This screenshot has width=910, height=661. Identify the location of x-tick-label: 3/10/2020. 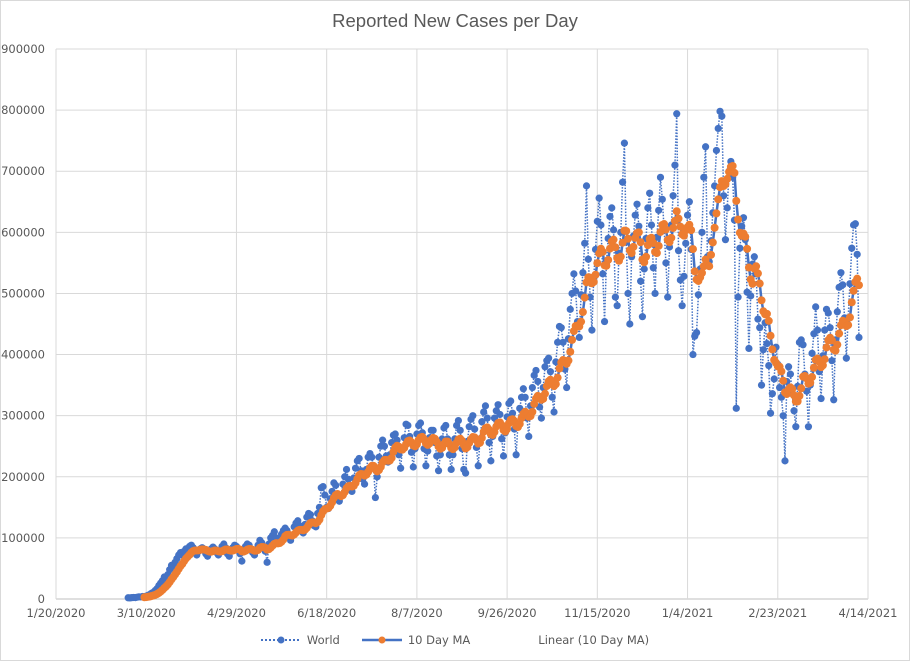
(146, 613).